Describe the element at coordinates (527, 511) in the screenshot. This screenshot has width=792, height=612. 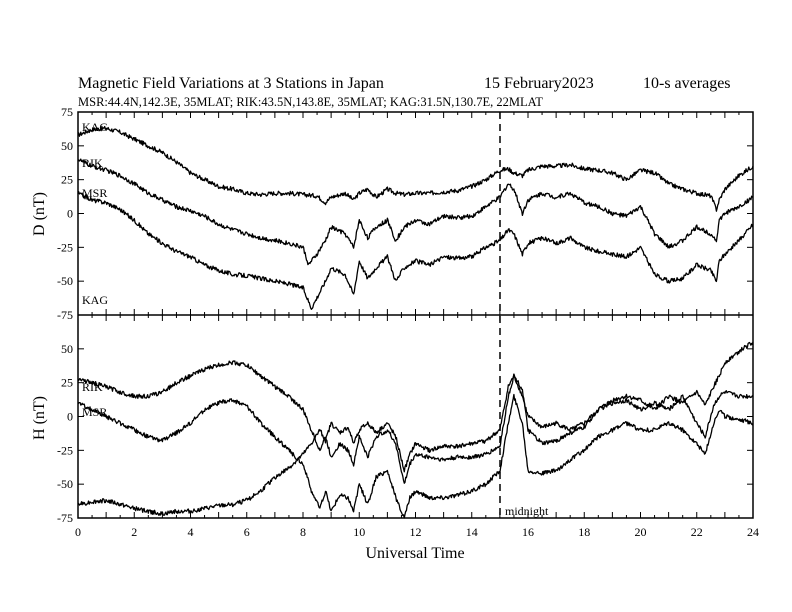
I see `midnight-label: midnight` at that location.